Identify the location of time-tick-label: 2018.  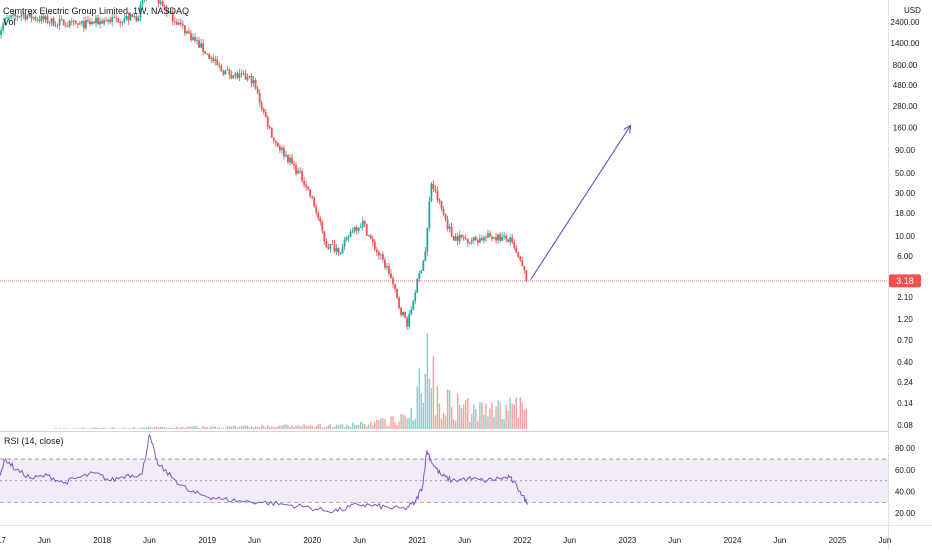
(102, 540).